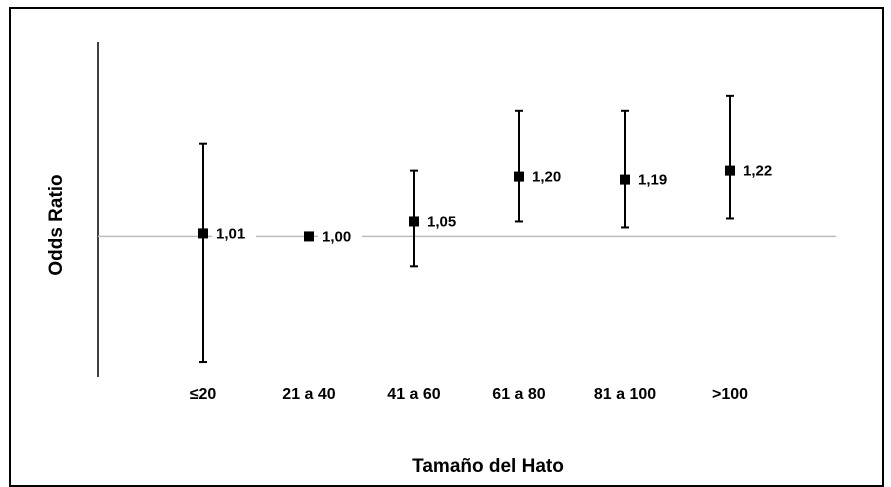 The width and height of the screenshot is (891, 487). What do you see at coordinates (308, 394) in the screenshot?
I see `x-tick-label: 21 a 40` at bounding box center [308, 394].